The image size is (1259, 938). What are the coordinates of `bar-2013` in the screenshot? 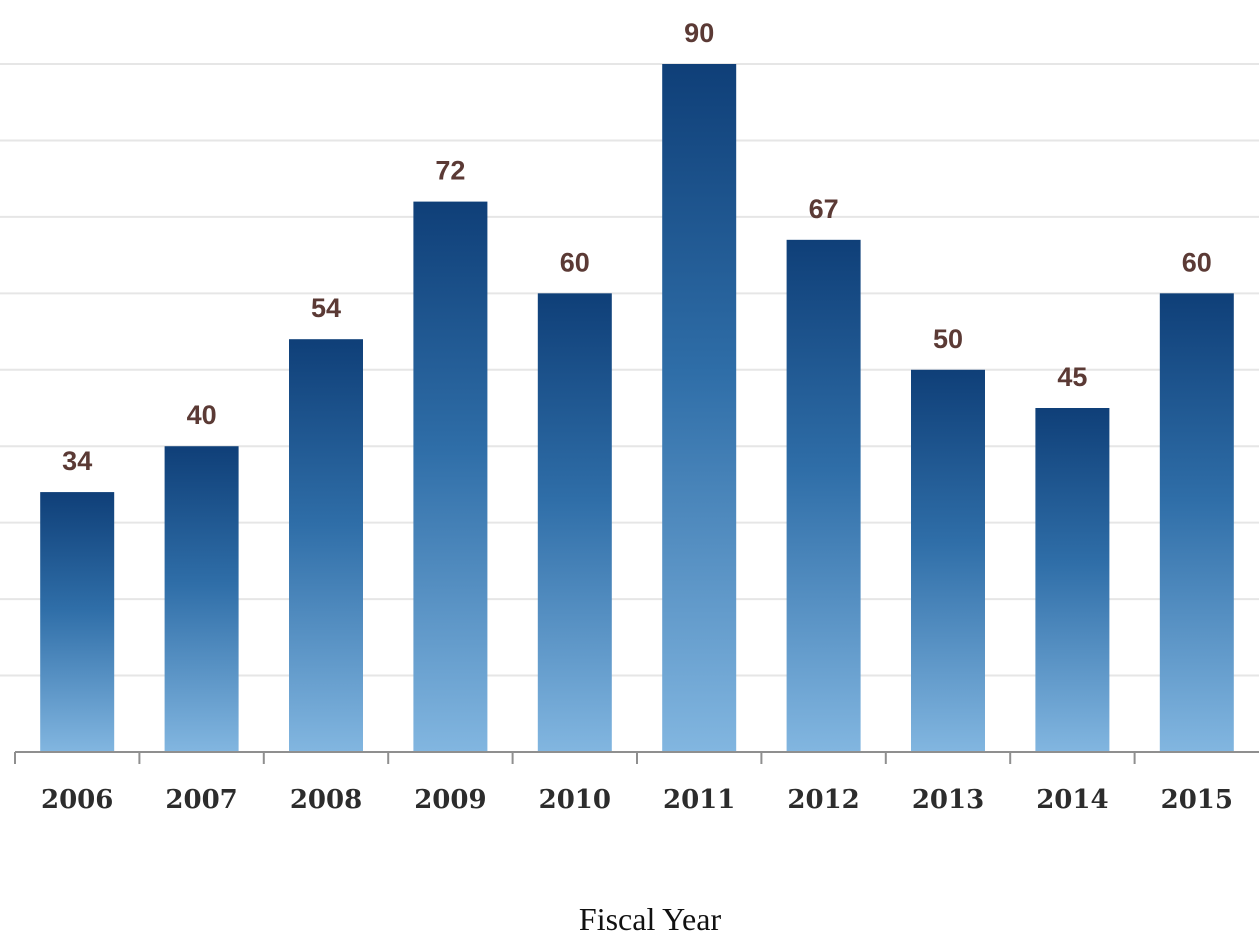 It's located at (948, 560).